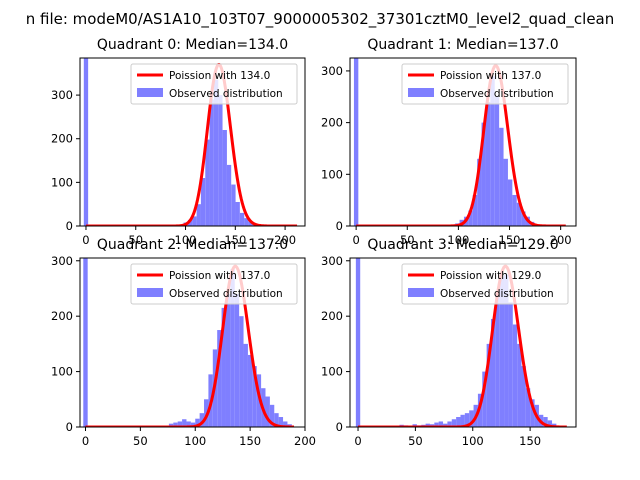  I want to click on legend-box, so click(485, 84).